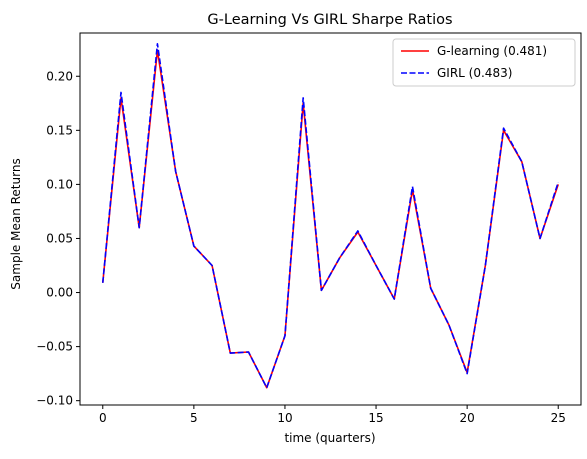 Image resolution: width=587 pixels, height=459 pixels. What do you see at coordinates (103, 418) in the screenshot?
I see `x-tick-label: 0` at bounding box center [103, 418].